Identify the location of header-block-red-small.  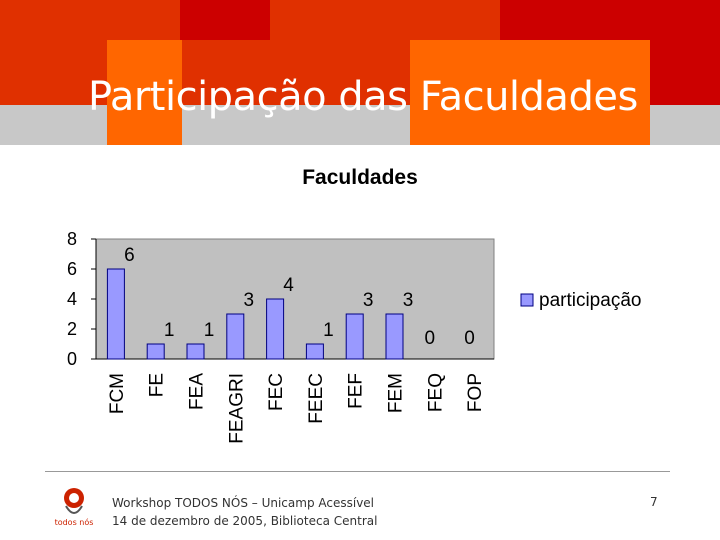
(227, 72).